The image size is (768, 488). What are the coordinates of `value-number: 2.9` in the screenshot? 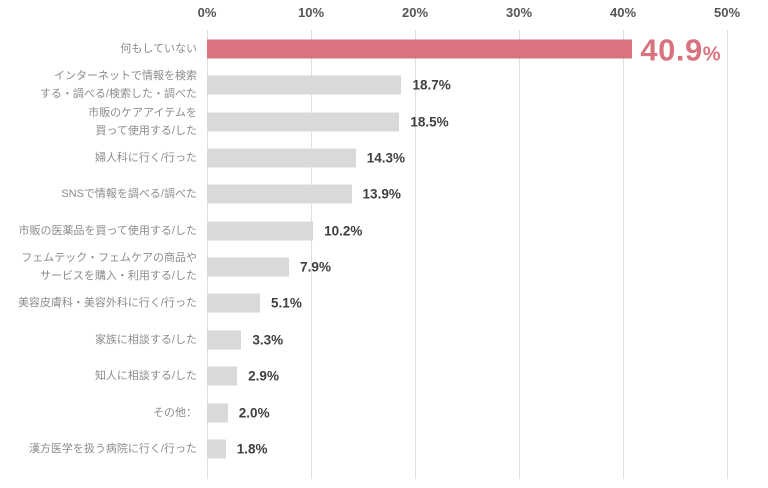 It's located at (257, 376).